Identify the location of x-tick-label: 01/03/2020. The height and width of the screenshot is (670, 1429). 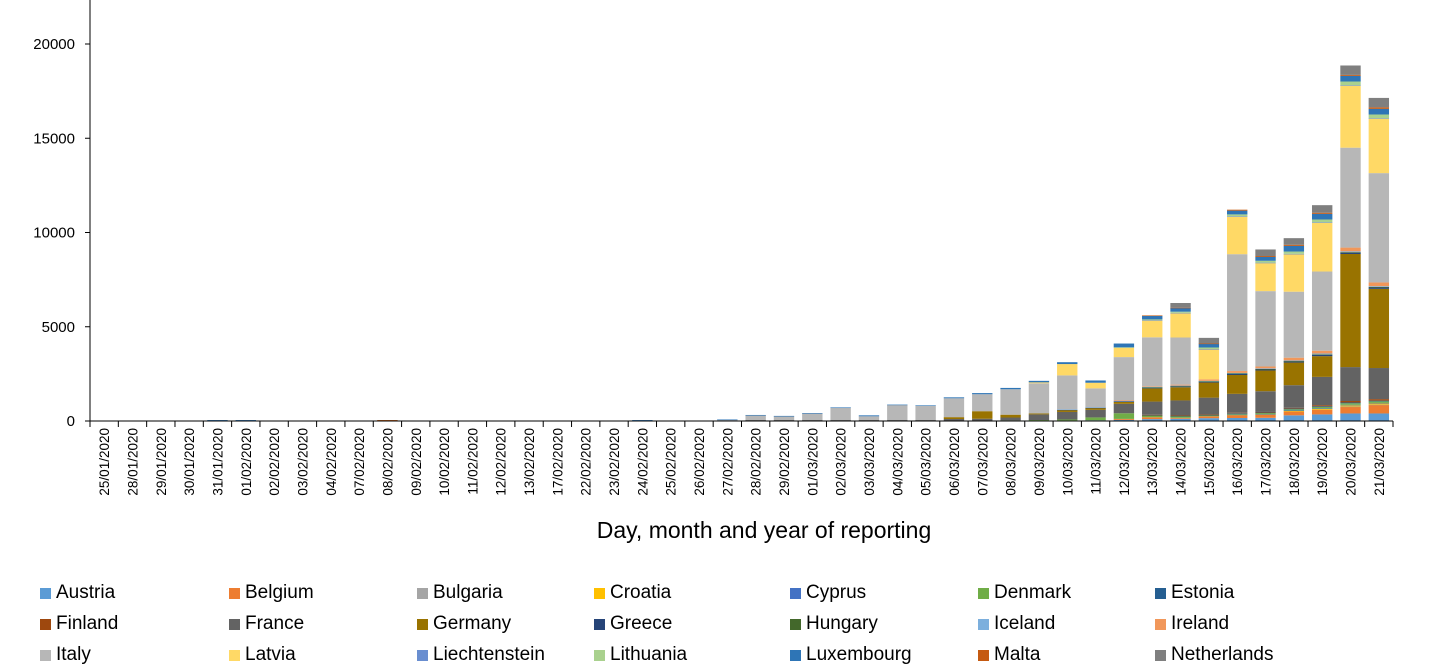
(812, 462).